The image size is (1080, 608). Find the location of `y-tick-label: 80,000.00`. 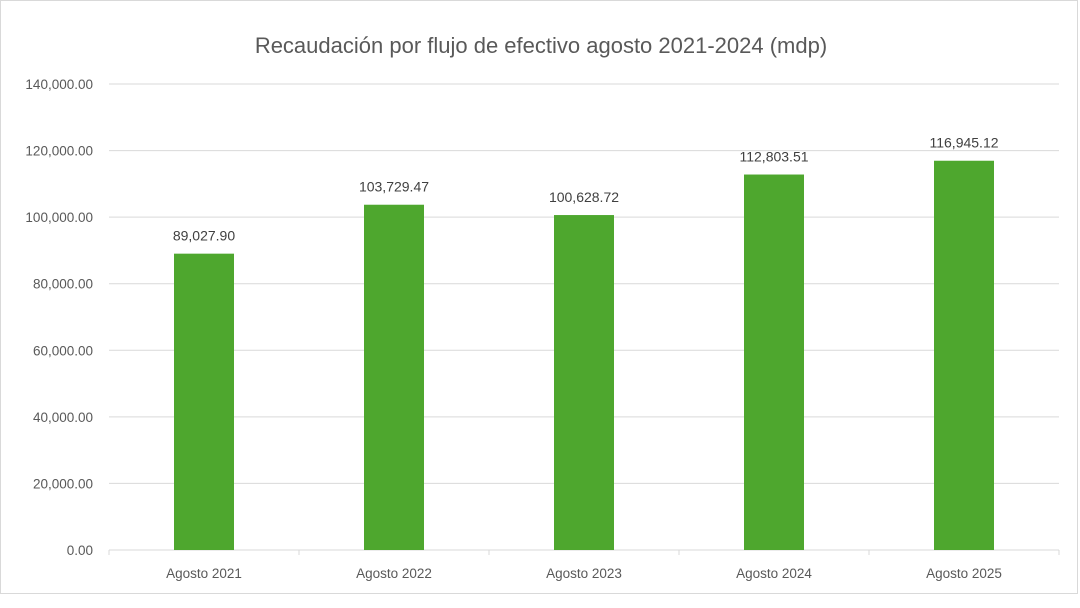

y-tick-label: 80,000.00 is located at coordinates (63, 284).